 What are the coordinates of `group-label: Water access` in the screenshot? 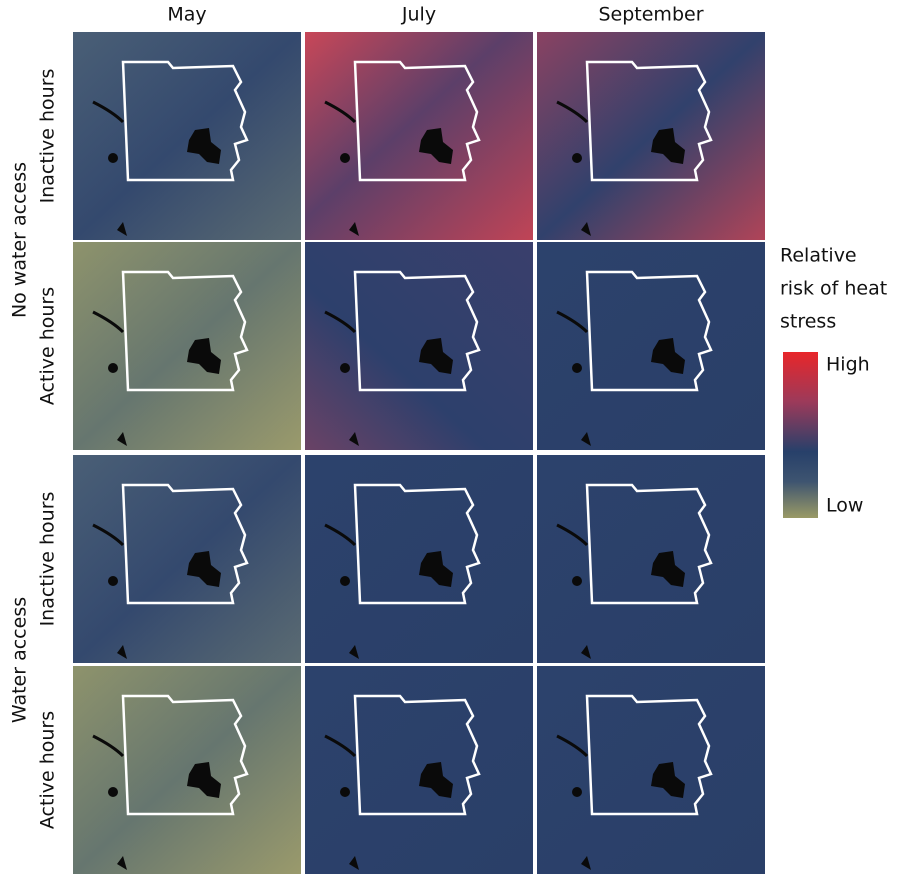 It's located at (20, 660).